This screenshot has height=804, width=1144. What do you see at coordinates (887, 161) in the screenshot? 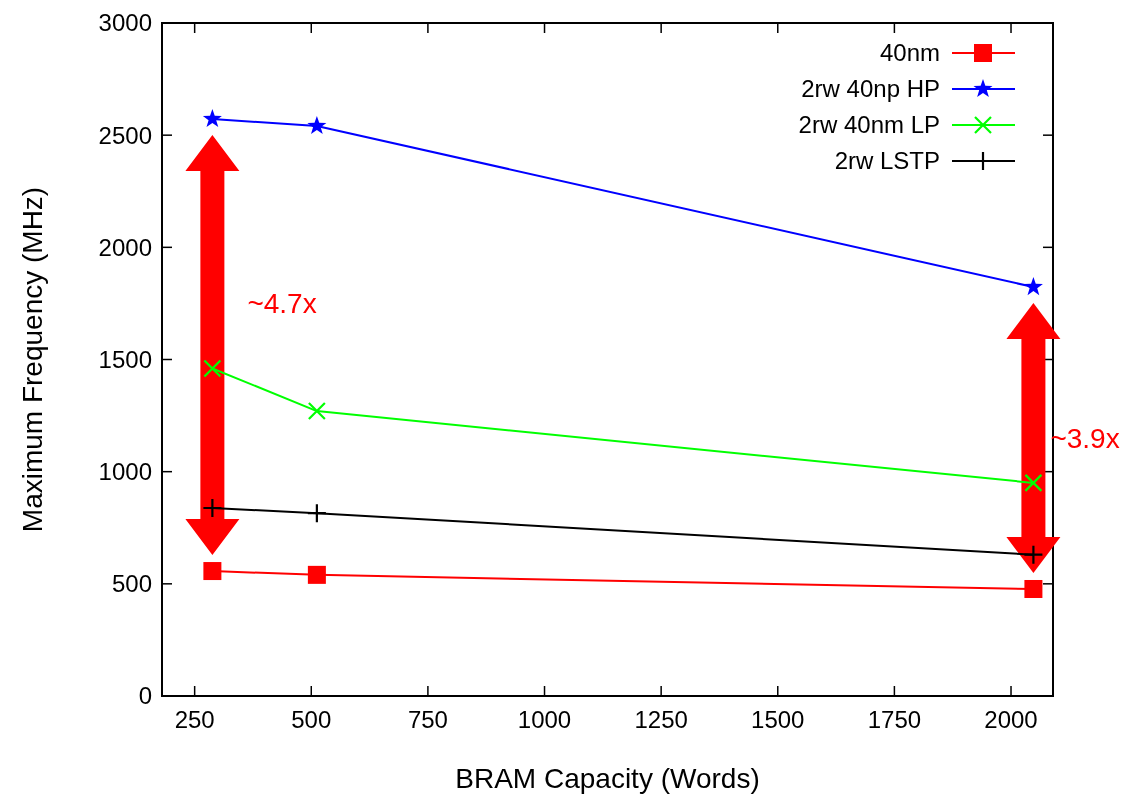
I see `legend-label: 2rw LSTP` at bounding box center [887, 161].